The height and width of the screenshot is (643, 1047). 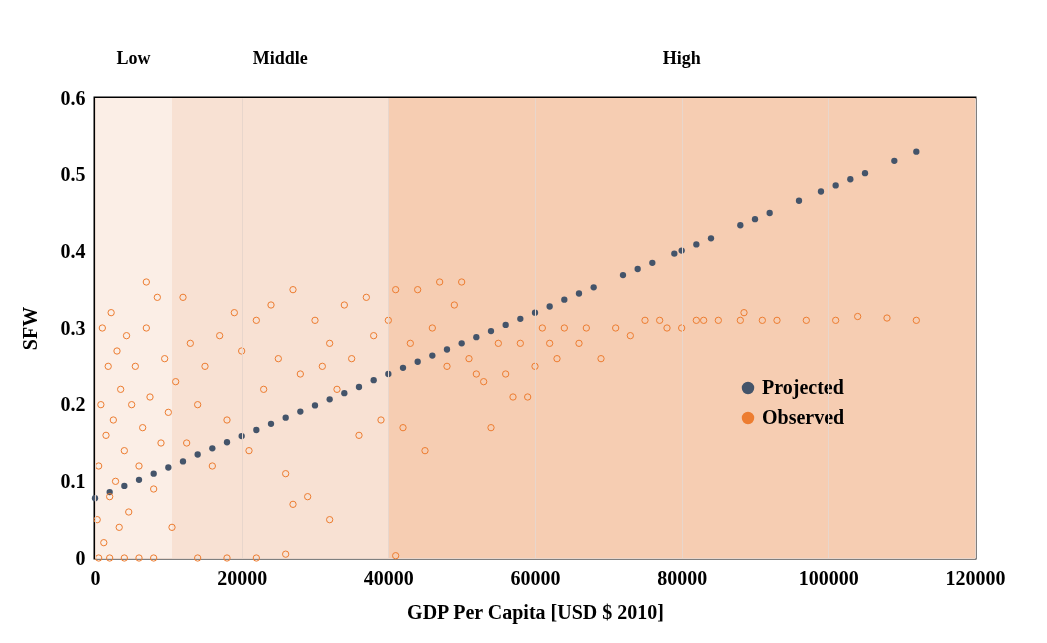 What do you see at coordinates (280, 58) in the screenshot?
I see `band-label: Middle` at bounding box center [280, 58].